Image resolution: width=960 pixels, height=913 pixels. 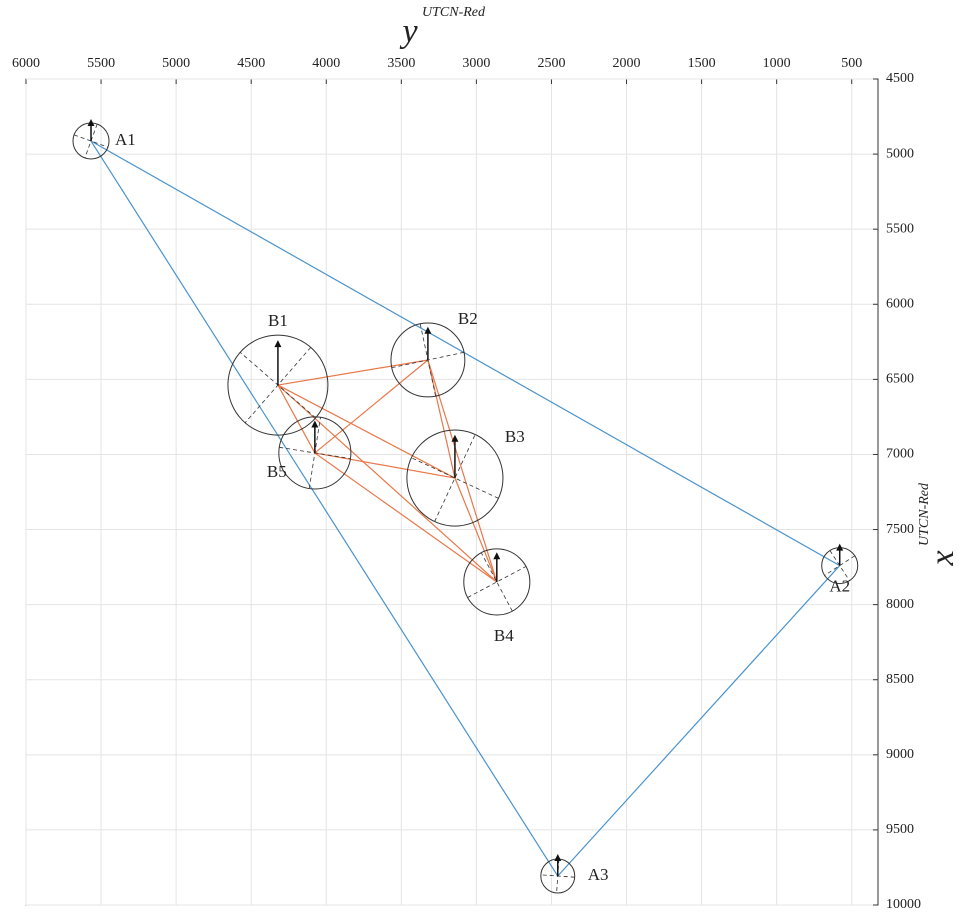 What do you see at coordinates (851, 63) in the screenshot?
I see `x-tick-label: 500` at bounding box center [851, 63].